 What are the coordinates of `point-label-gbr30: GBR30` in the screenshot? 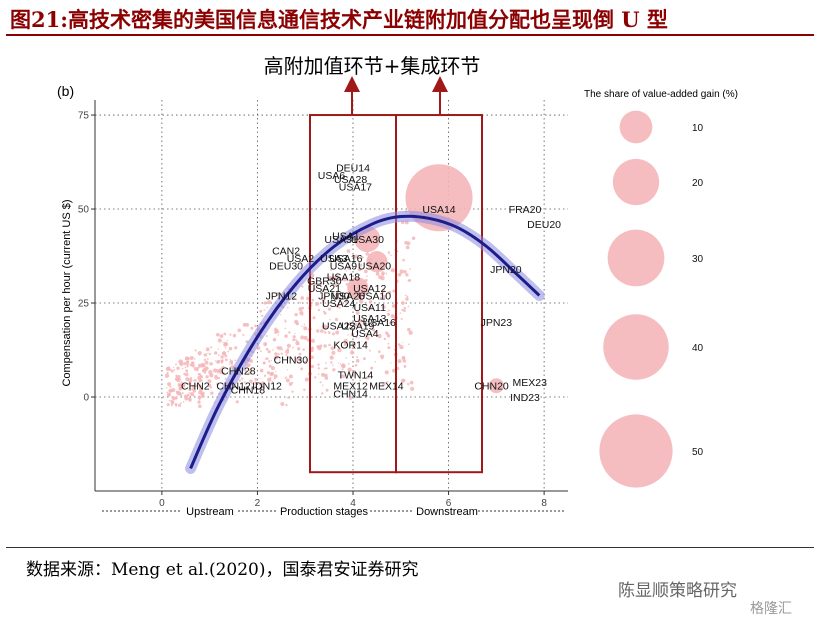 It's located at (324, 281).